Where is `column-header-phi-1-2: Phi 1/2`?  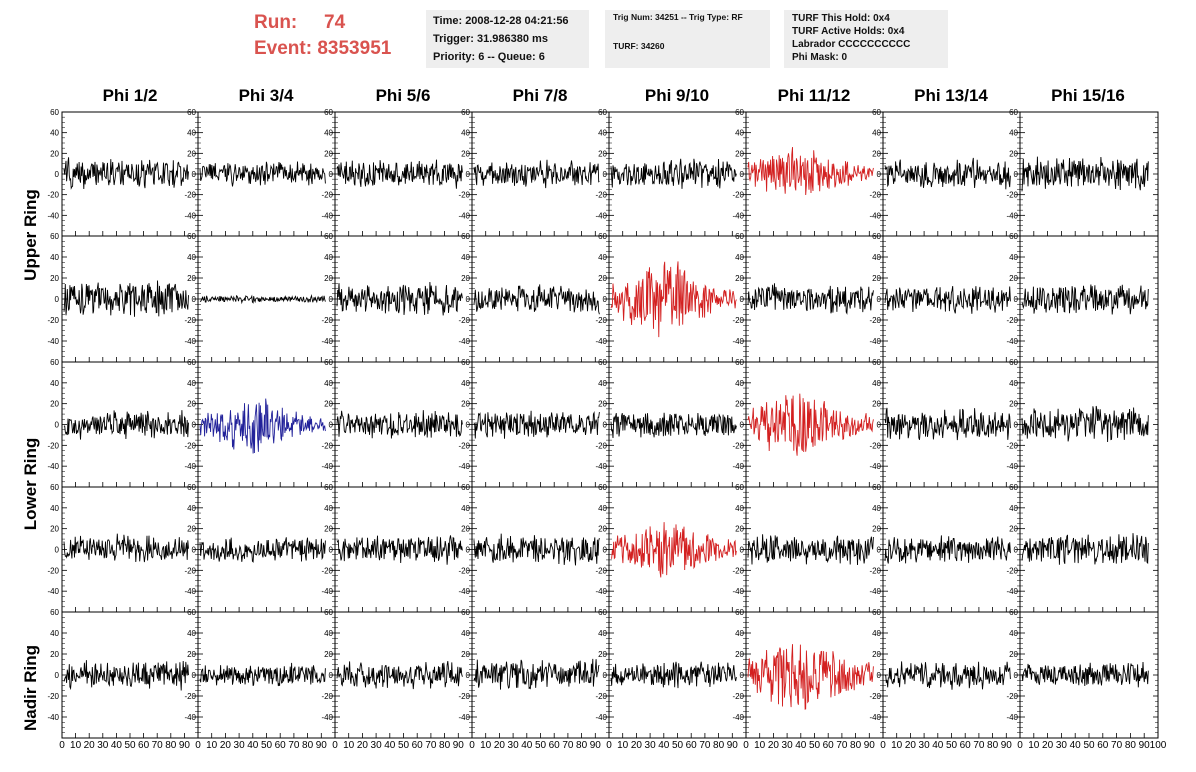
column-header-phi-1-2: Phi 1/2 is located at coordinates (130, 95).